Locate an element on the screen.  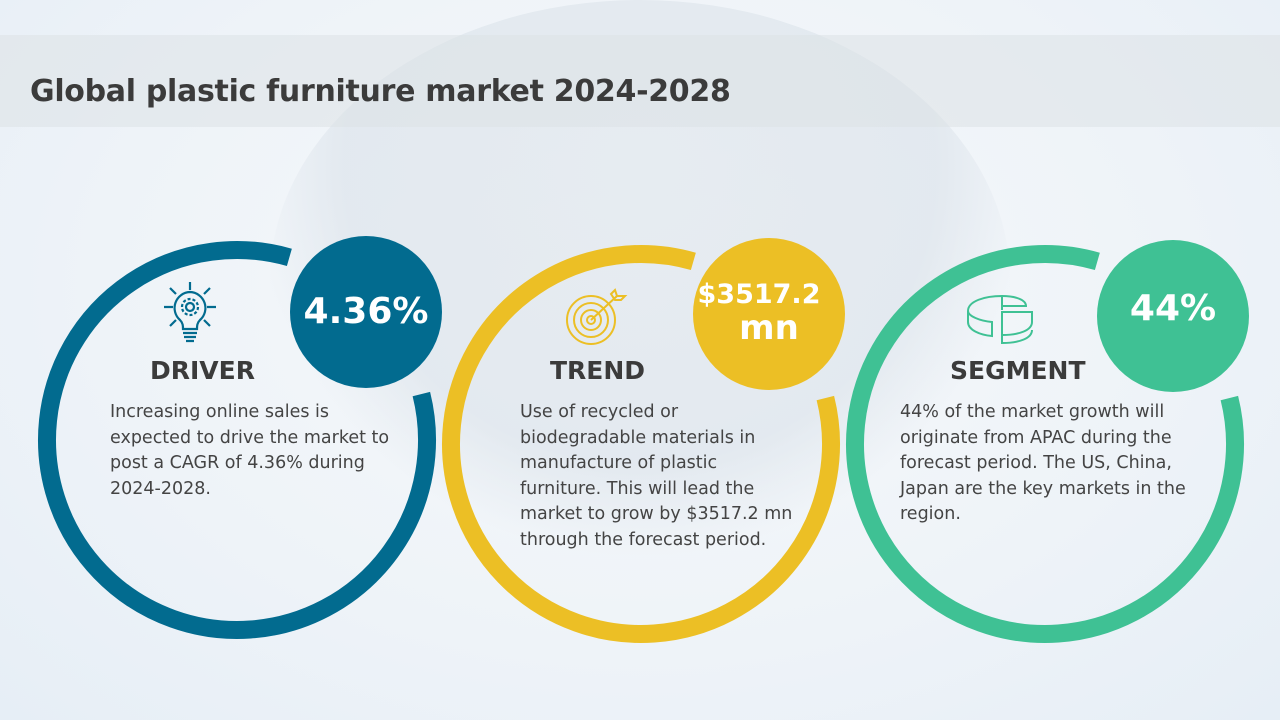
title-band is located at coordinates (640, 81).